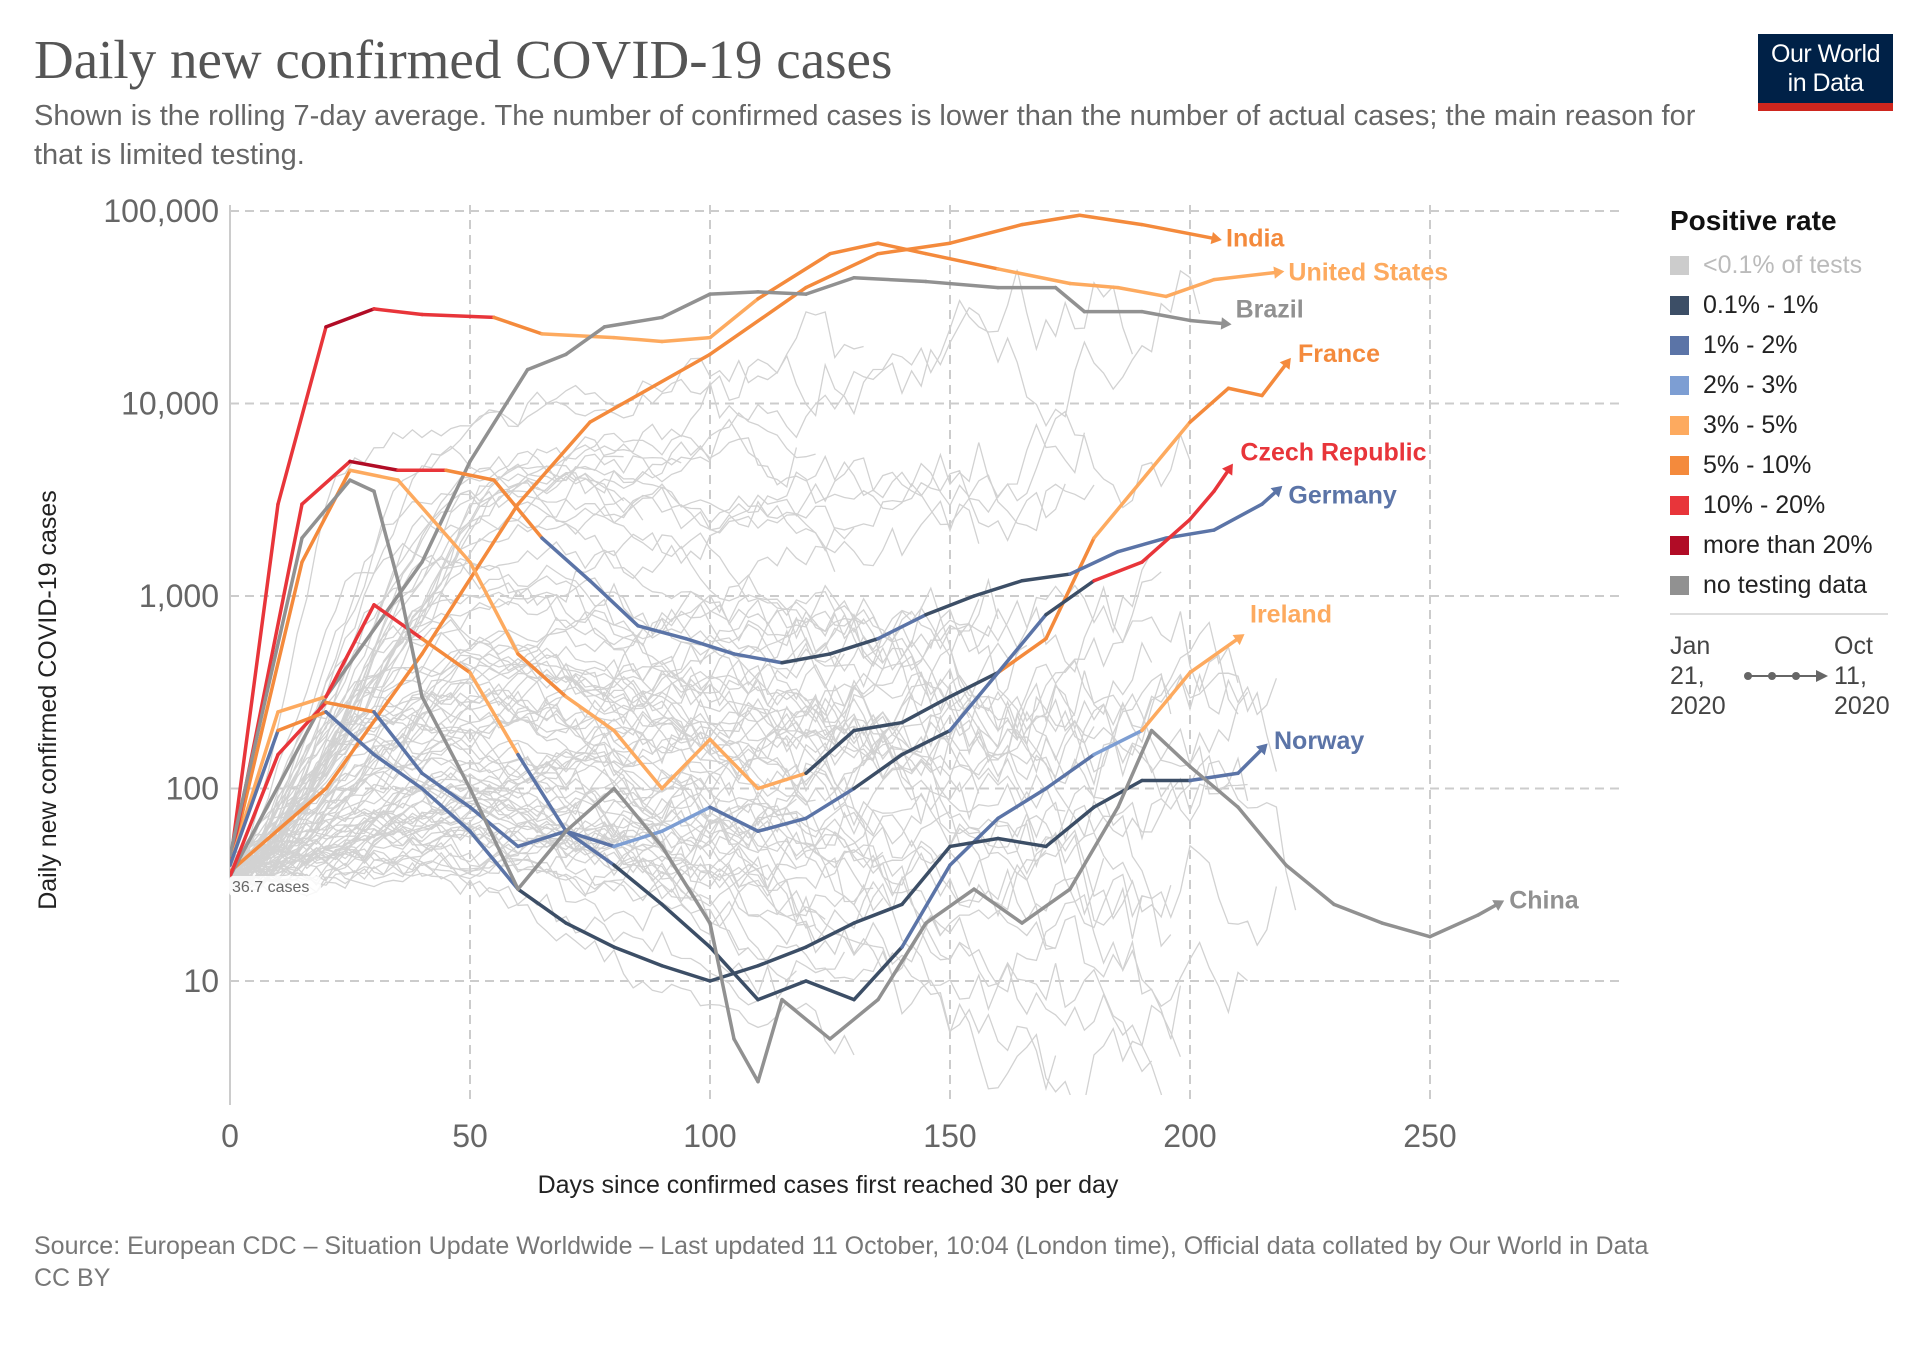 Image resolution: width=1920 pixels, height=1355 pixels. What do you see at coordinates (1291, 615) in the screenshot?
I see `series-label: Ireland` at bounding box center [1291, 615].